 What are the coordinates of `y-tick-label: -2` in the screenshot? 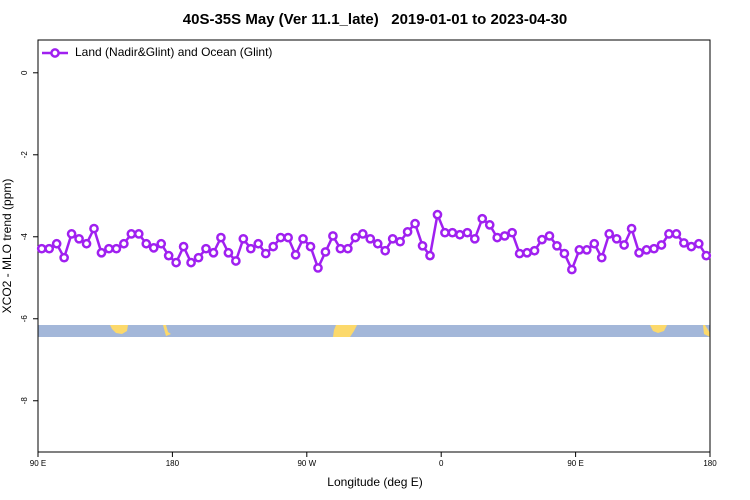 It's located at (24, 155).